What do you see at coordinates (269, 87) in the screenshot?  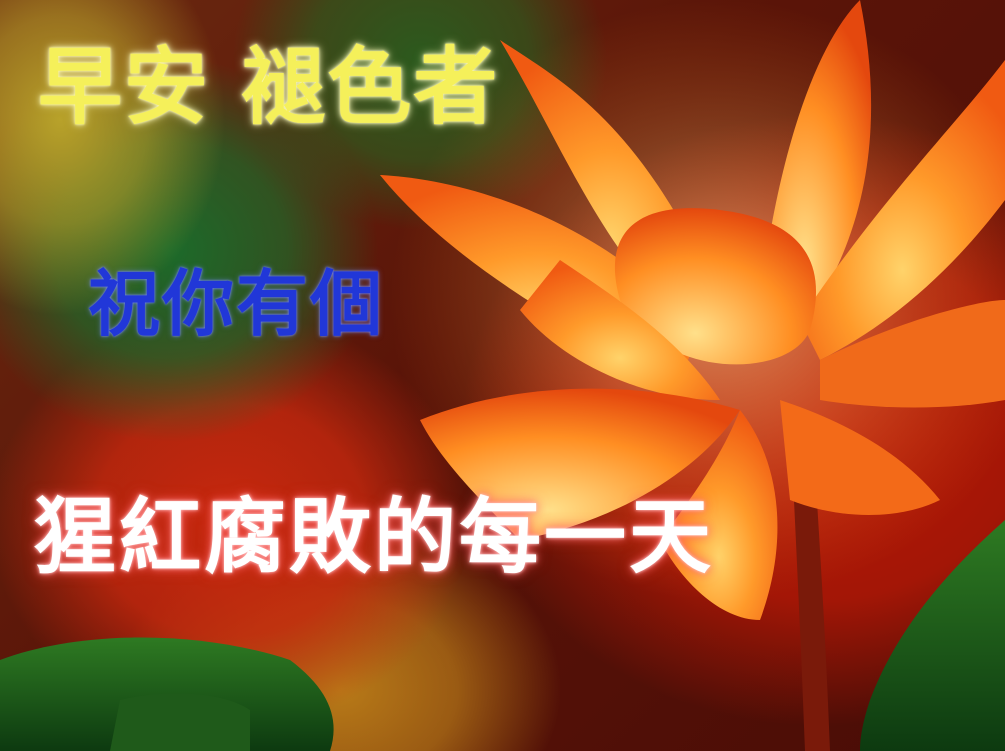 I see `greeting-title: 早安 褪色者` at bounding box center [269, 87].